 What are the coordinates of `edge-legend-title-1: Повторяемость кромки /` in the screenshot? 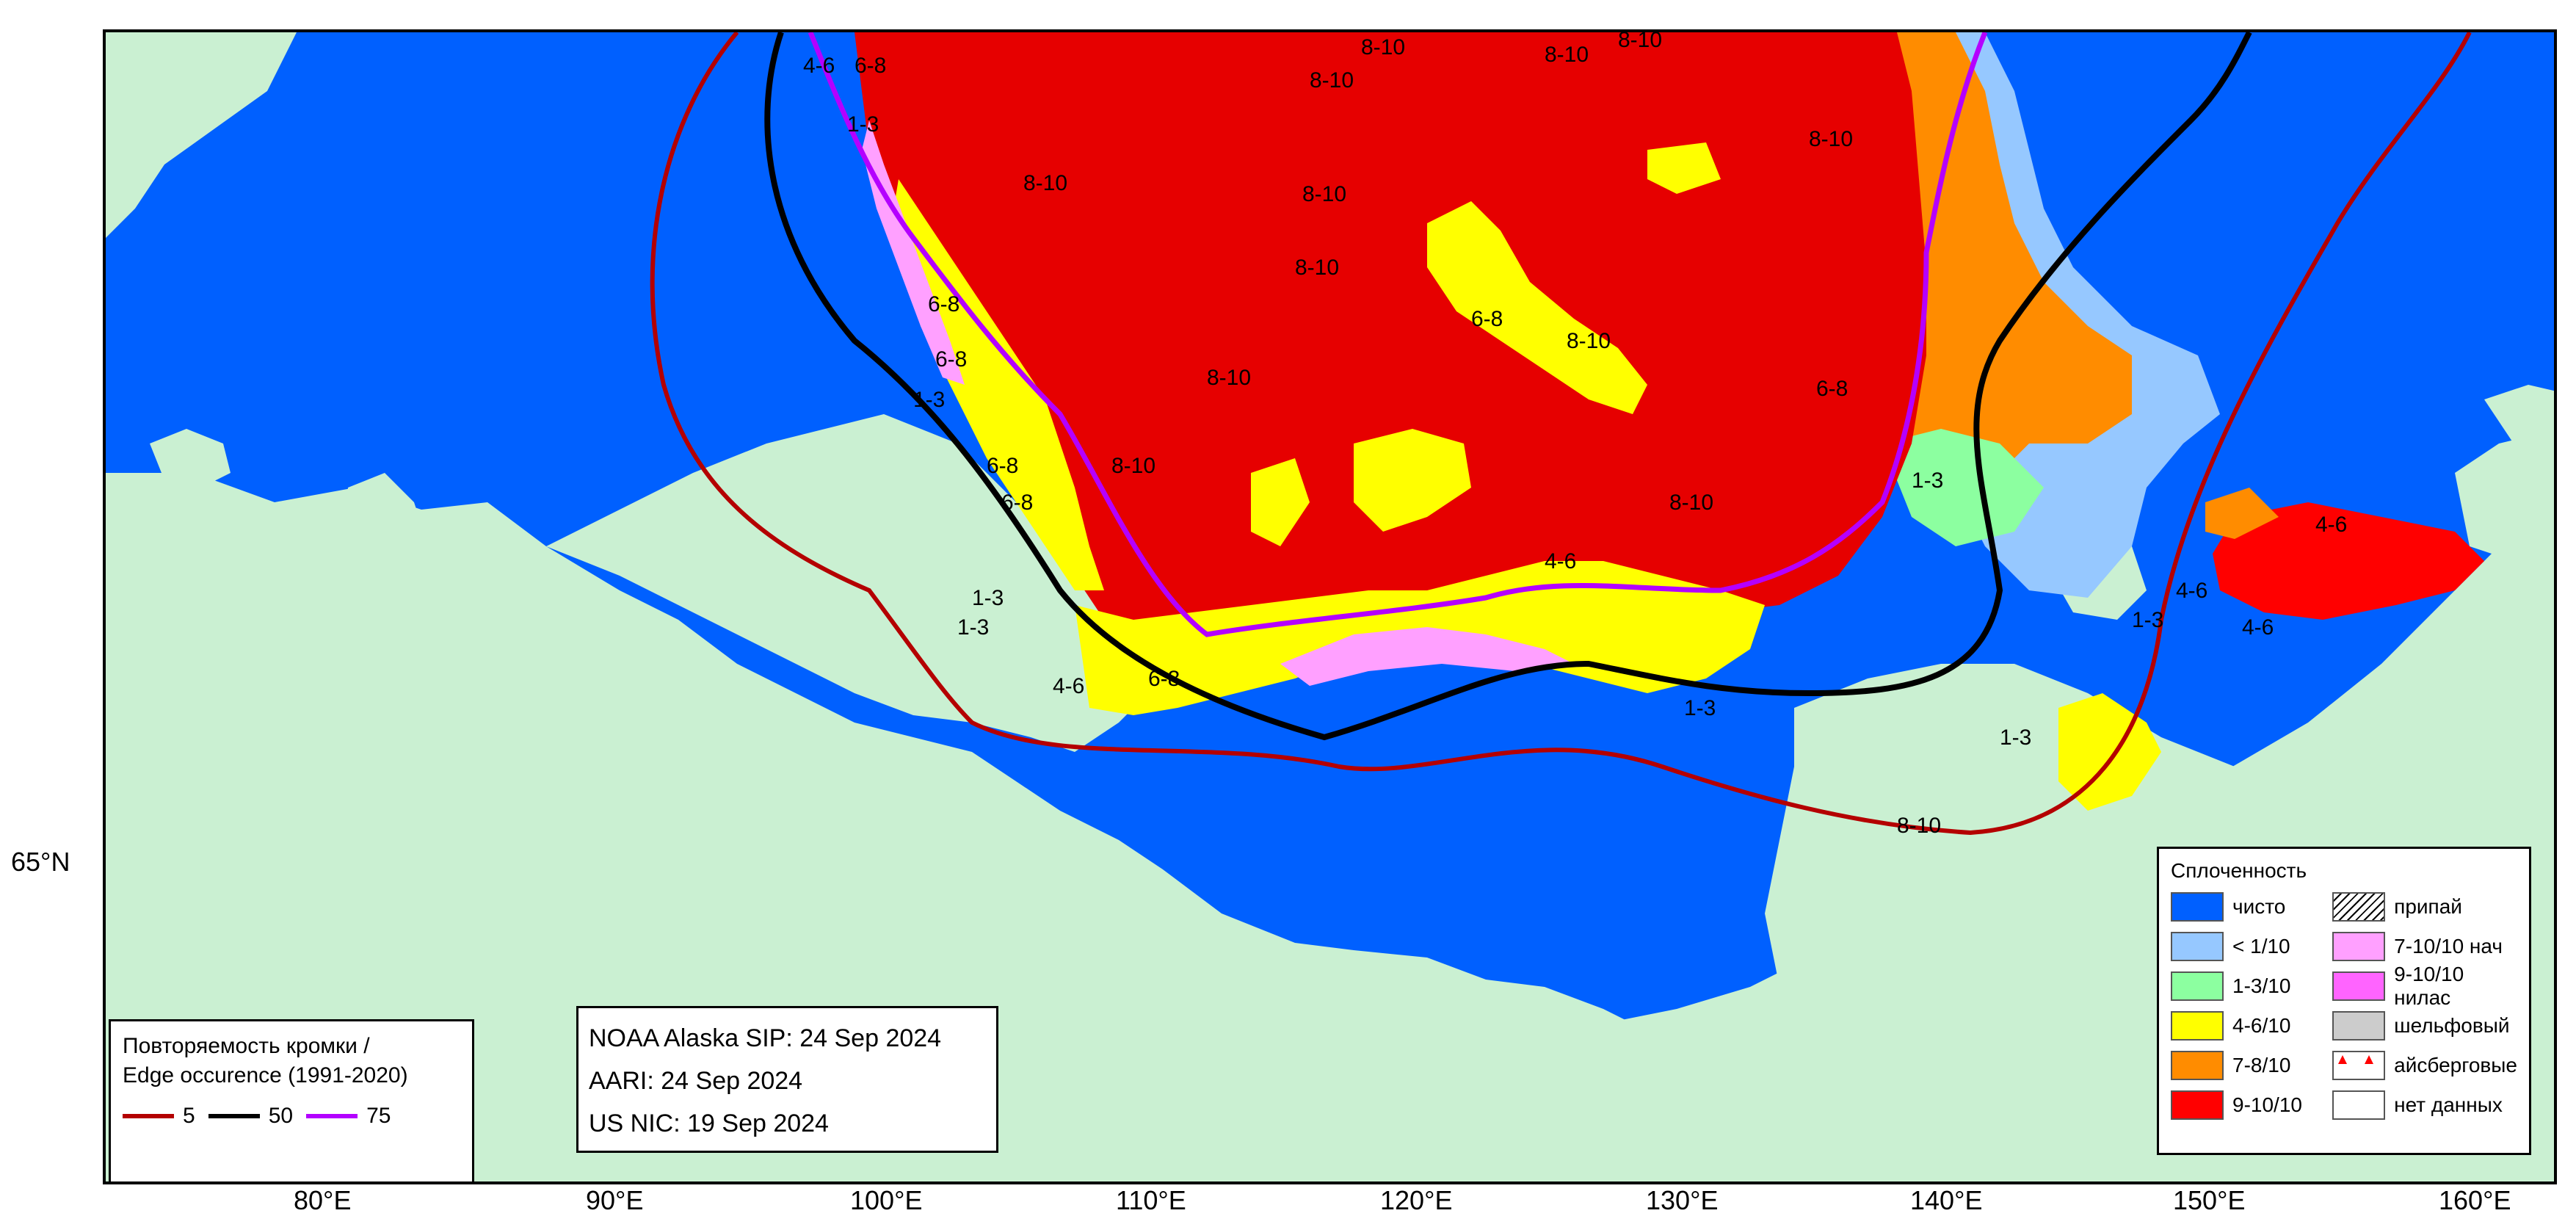 It's located at (247, 1046).